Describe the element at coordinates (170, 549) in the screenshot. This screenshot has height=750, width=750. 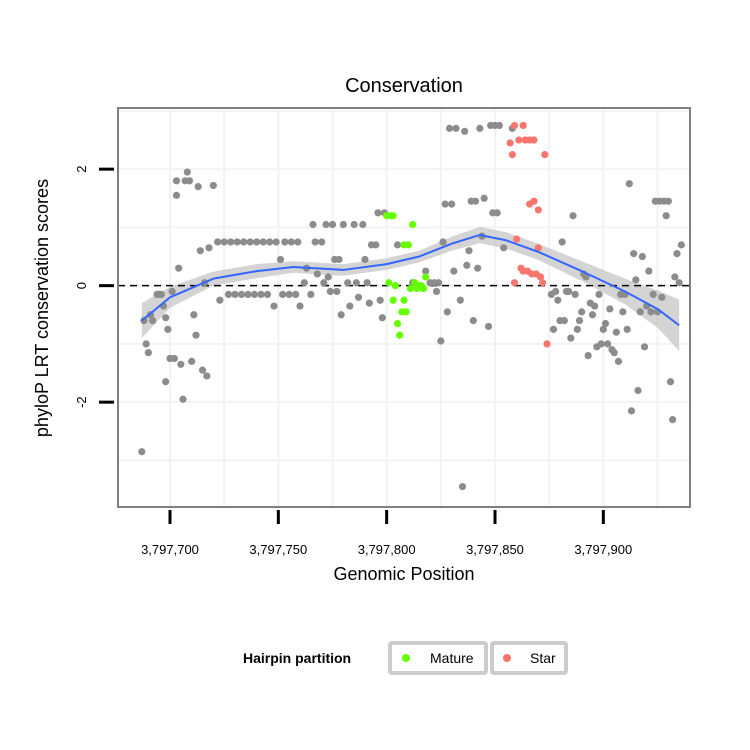
I see `x-tick-label: 3,797,700` at that location.